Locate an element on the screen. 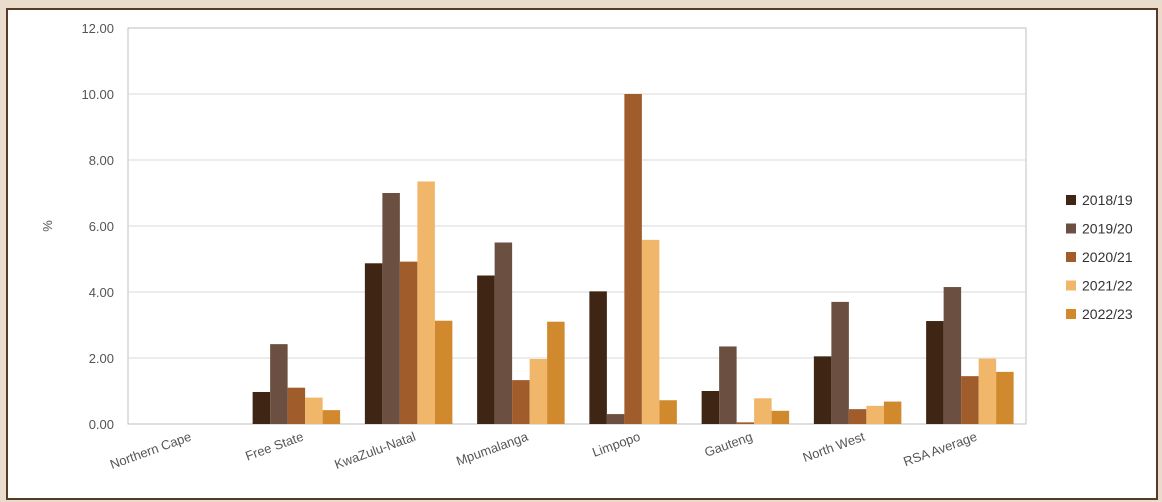  x-category-label: Free State is located at coordinates (274, 446).